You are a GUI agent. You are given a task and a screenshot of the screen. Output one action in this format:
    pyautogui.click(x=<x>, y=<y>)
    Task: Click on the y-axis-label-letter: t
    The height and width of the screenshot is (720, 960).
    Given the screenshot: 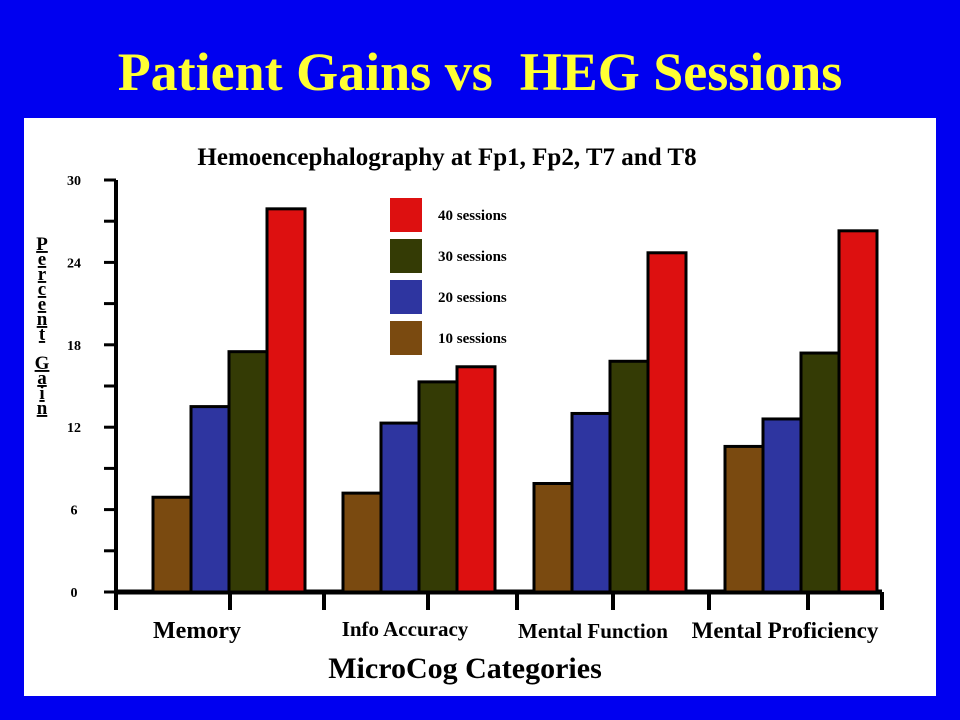 What is the action you would take?
    pyautogui.click(x=42, y=334)
    